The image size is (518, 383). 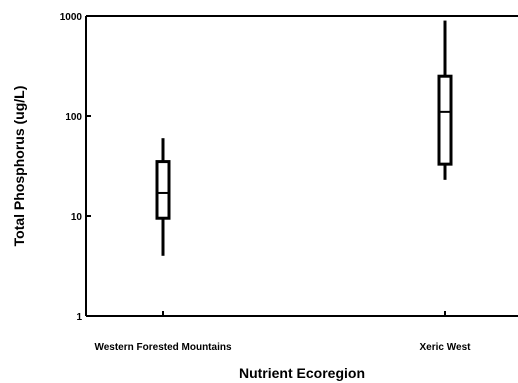 What do you see at coordinates (79, 317) in the screenshot?
I see `y-tick-label: 1` at bounding box center [79, 317].